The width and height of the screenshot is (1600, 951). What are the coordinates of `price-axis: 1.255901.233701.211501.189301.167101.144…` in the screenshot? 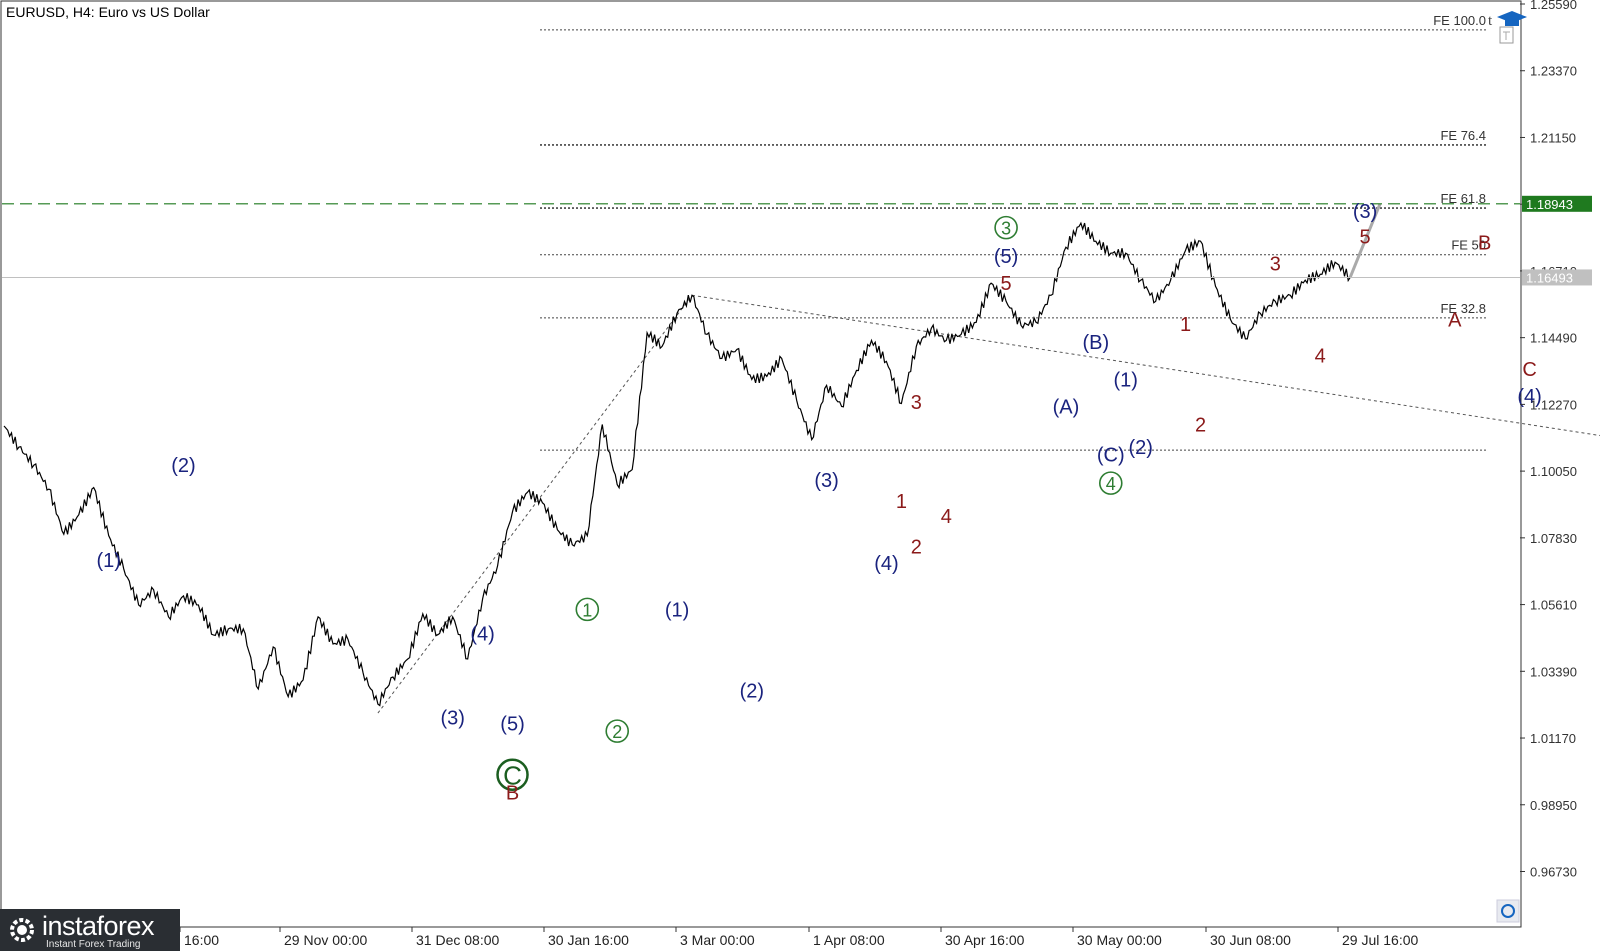 It's located at (1556, 439).